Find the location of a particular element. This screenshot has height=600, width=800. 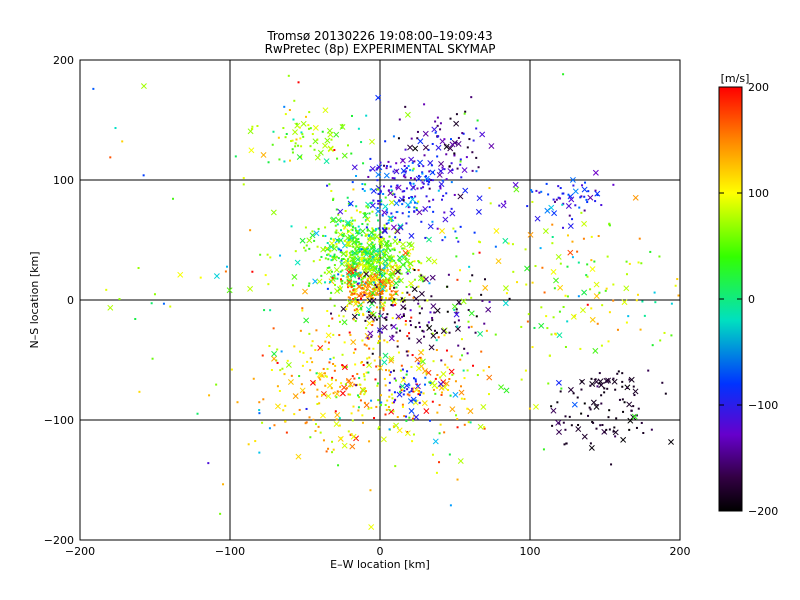

x-tick-label: −100 is located at coordinates (230, 551).